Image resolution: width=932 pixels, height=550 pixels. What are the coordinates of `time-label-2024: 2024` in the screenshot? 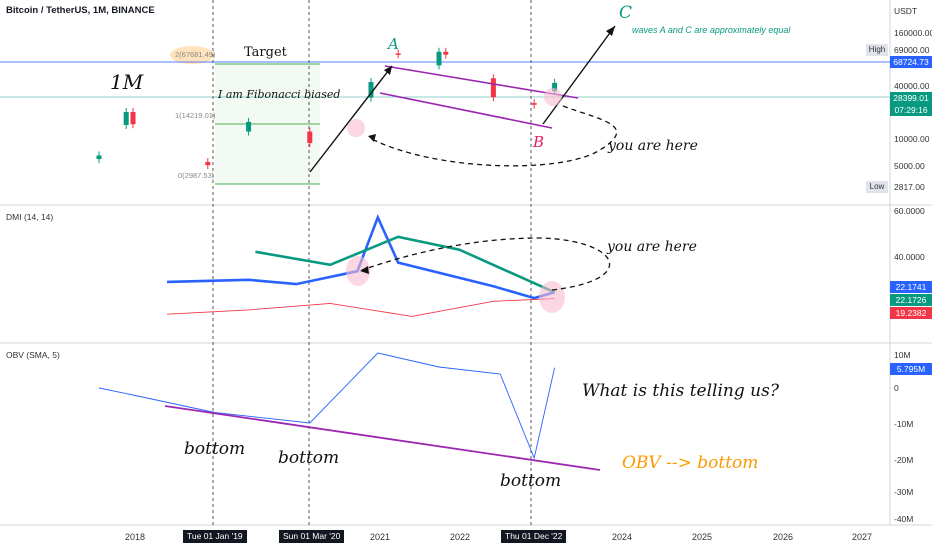 It's located at (622, 537).